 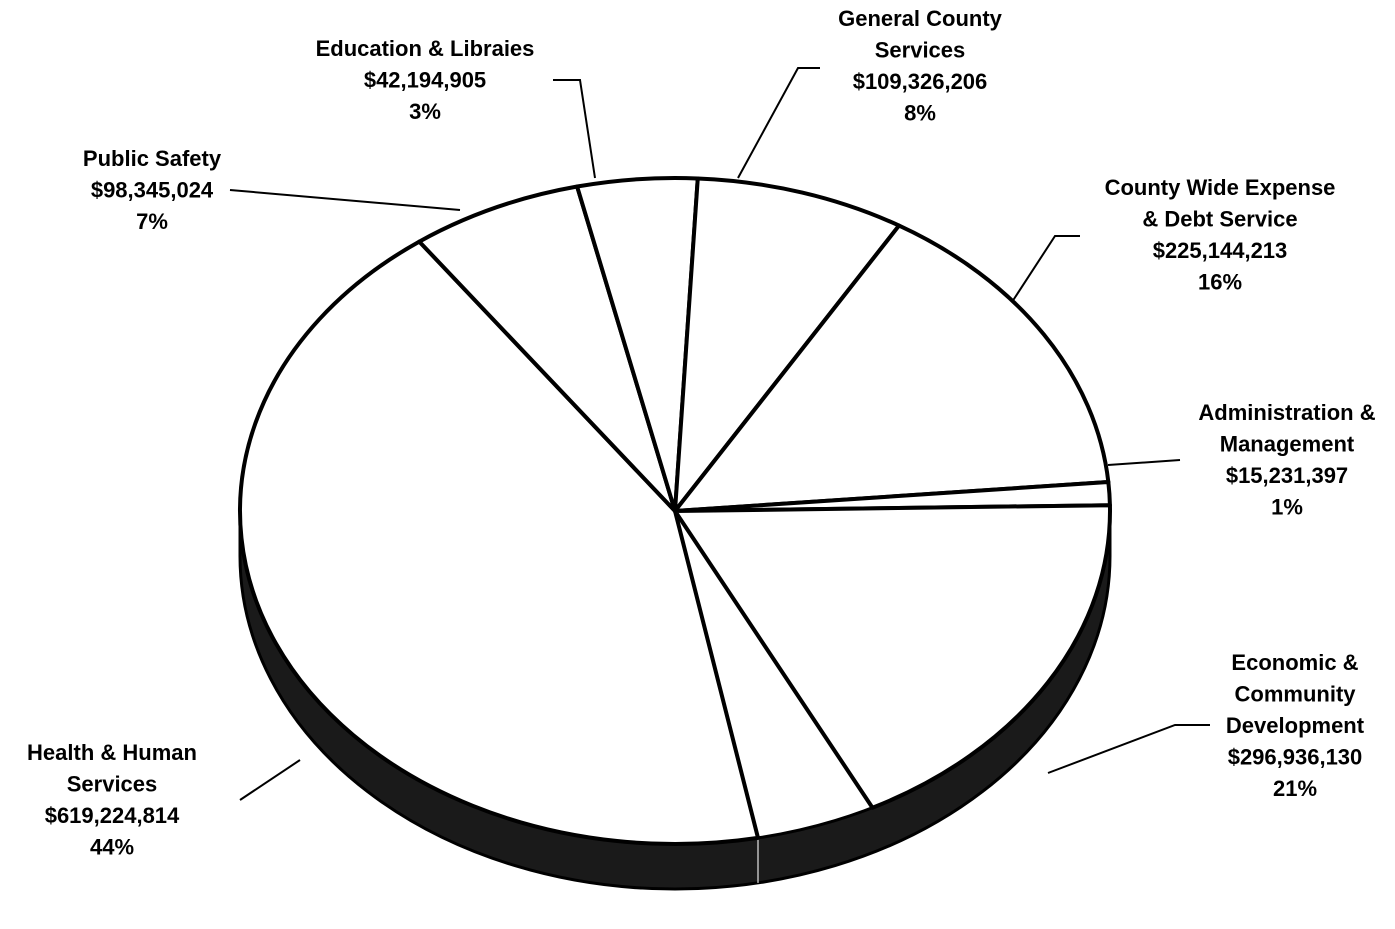 What do you see at coordinates (1295, 788) in the screenshot?
I see `slice-percent-label: 21%` at bounding box center [1295, 788].